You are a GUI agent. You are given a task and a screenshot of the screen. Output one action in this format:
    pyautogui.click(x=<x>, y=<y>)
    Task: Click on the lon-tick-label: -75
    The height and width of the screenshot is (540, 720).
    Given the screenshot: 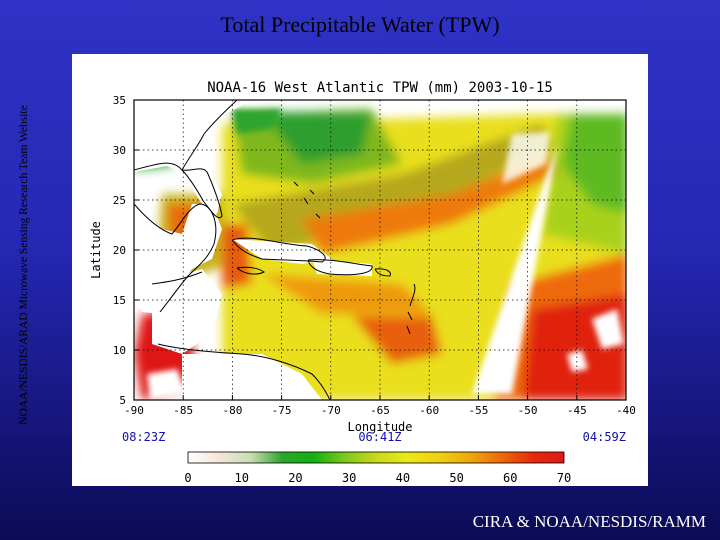 What is the action you would take?
    pyautogui.click(x=282, y=410)
    